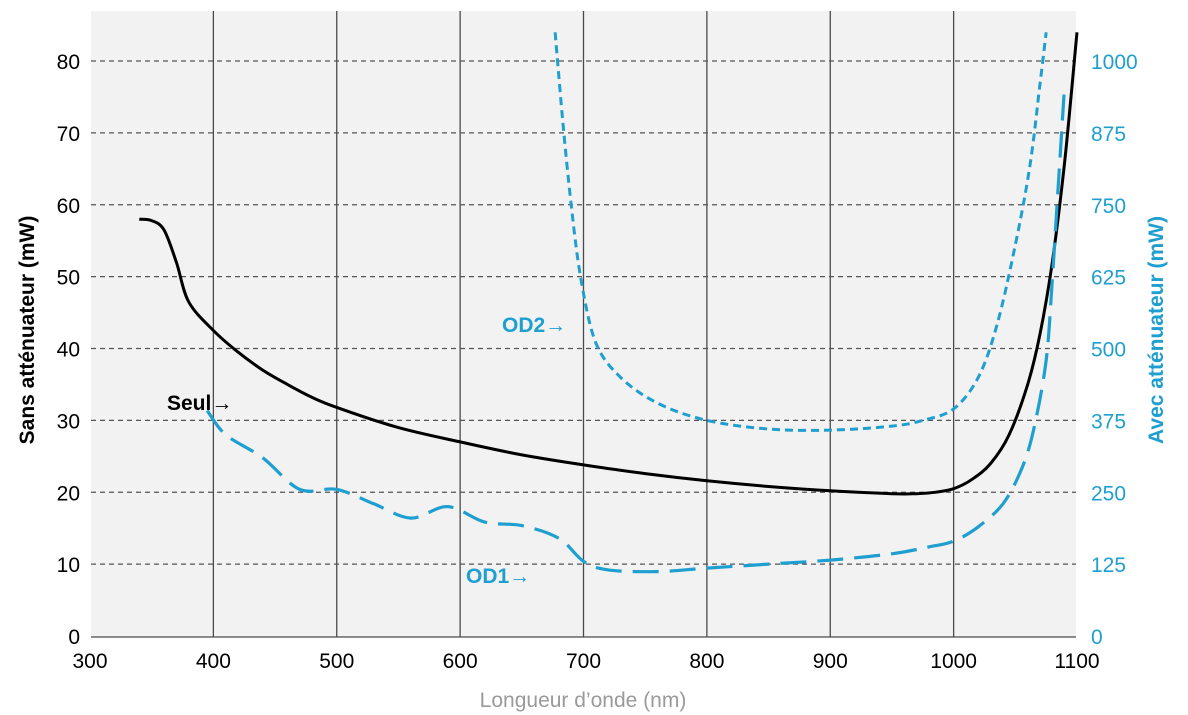 The width and height of the screenshot is (1188, 715). What do you see at coordinates (336, 661) in the screenshot?
I see `x-tick-label: 500` at bounding box center [336, 661].